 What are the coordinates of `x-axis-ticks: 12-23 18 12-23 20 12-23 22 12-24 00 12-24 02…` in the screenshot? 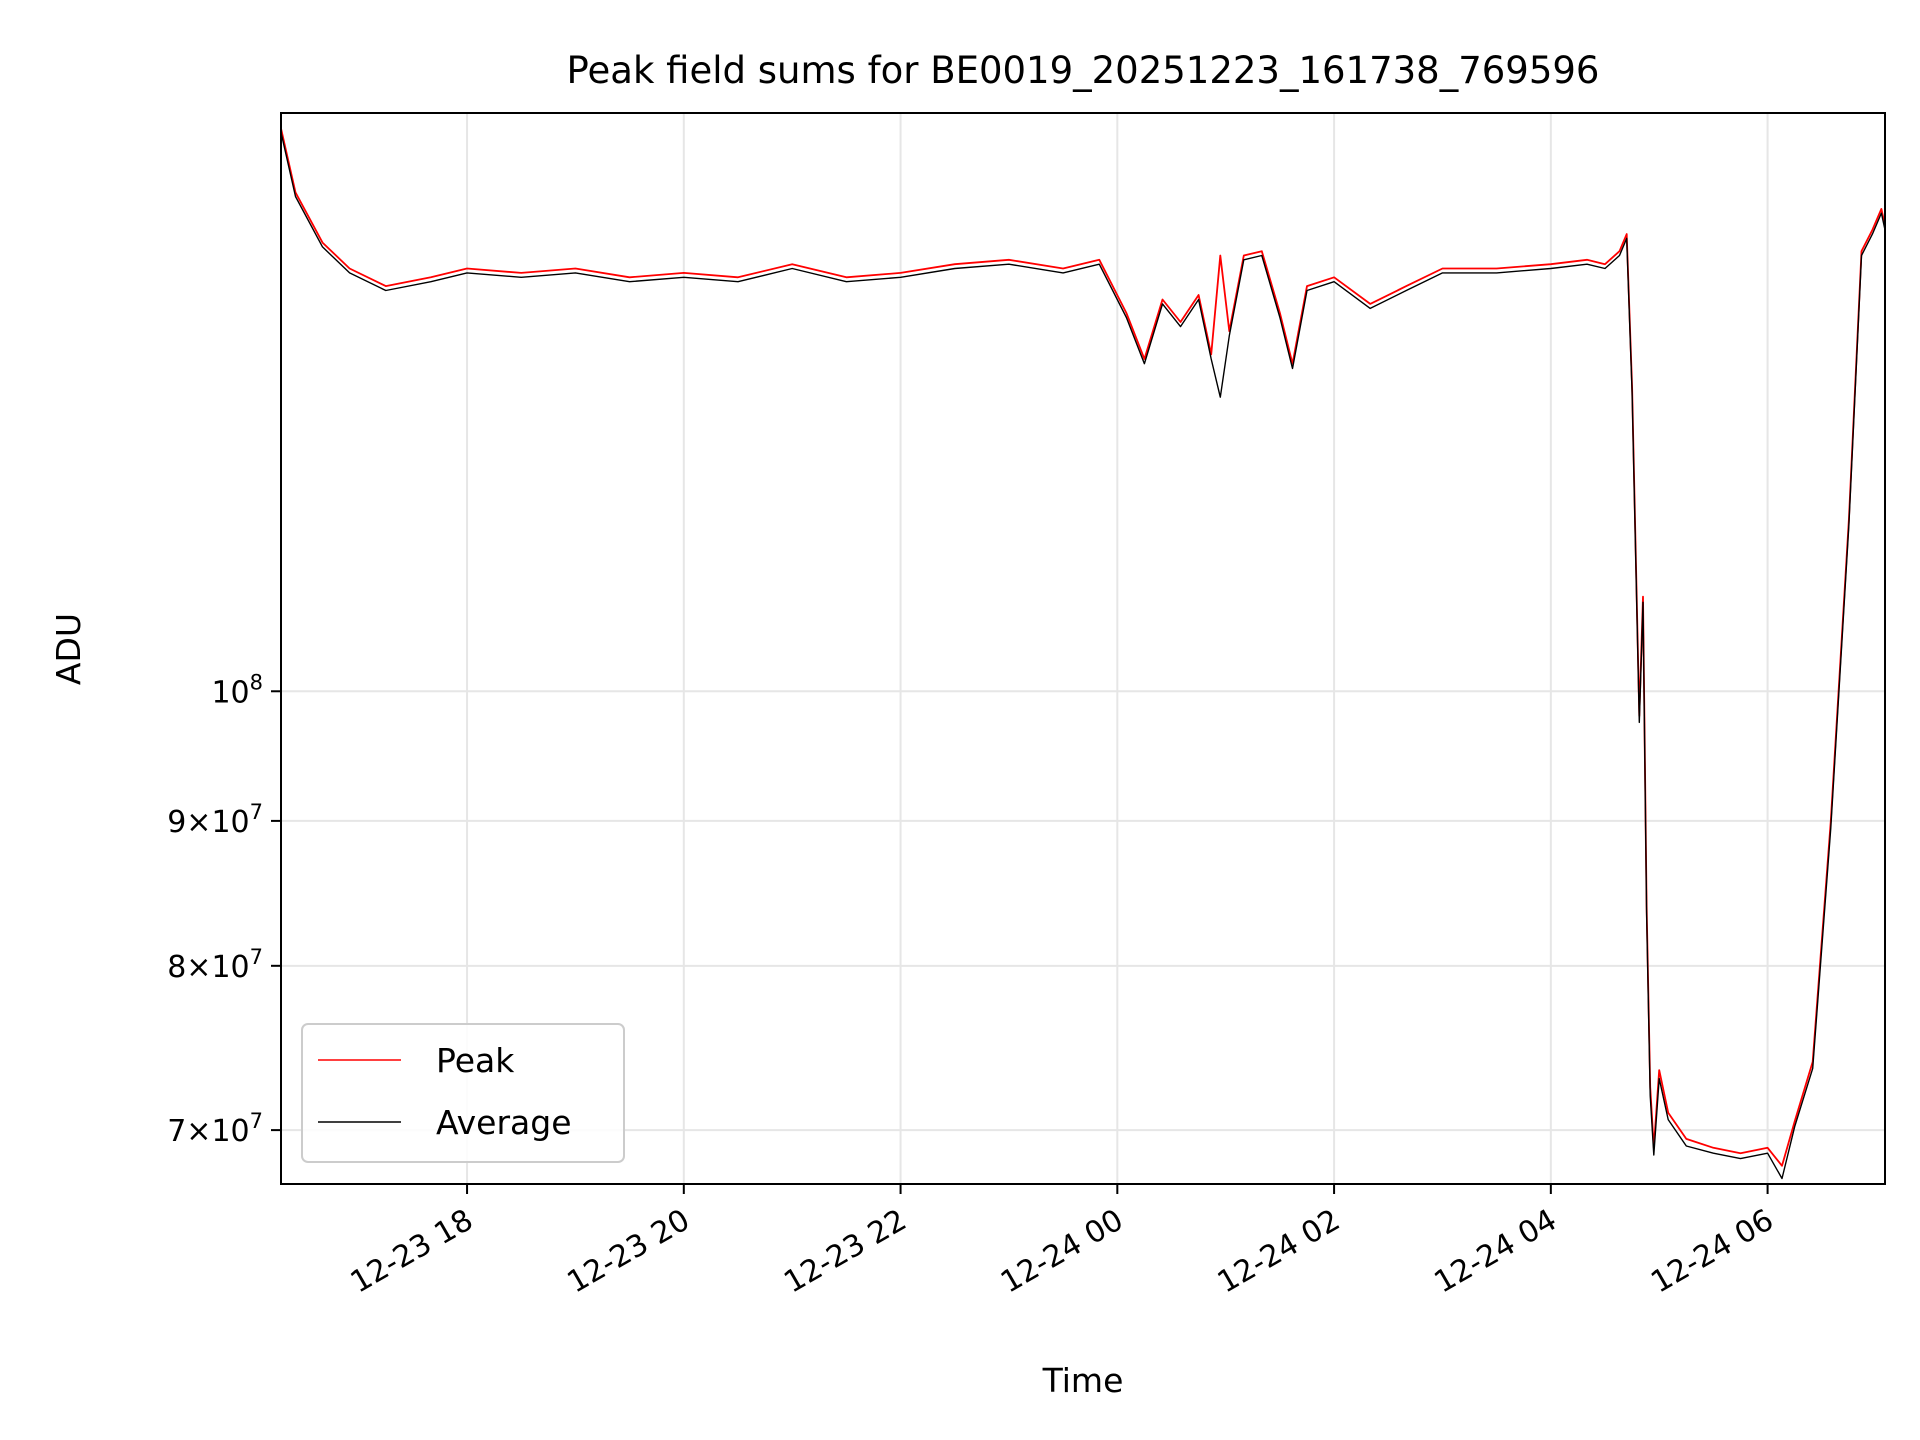 It's located at (1062, 1242).